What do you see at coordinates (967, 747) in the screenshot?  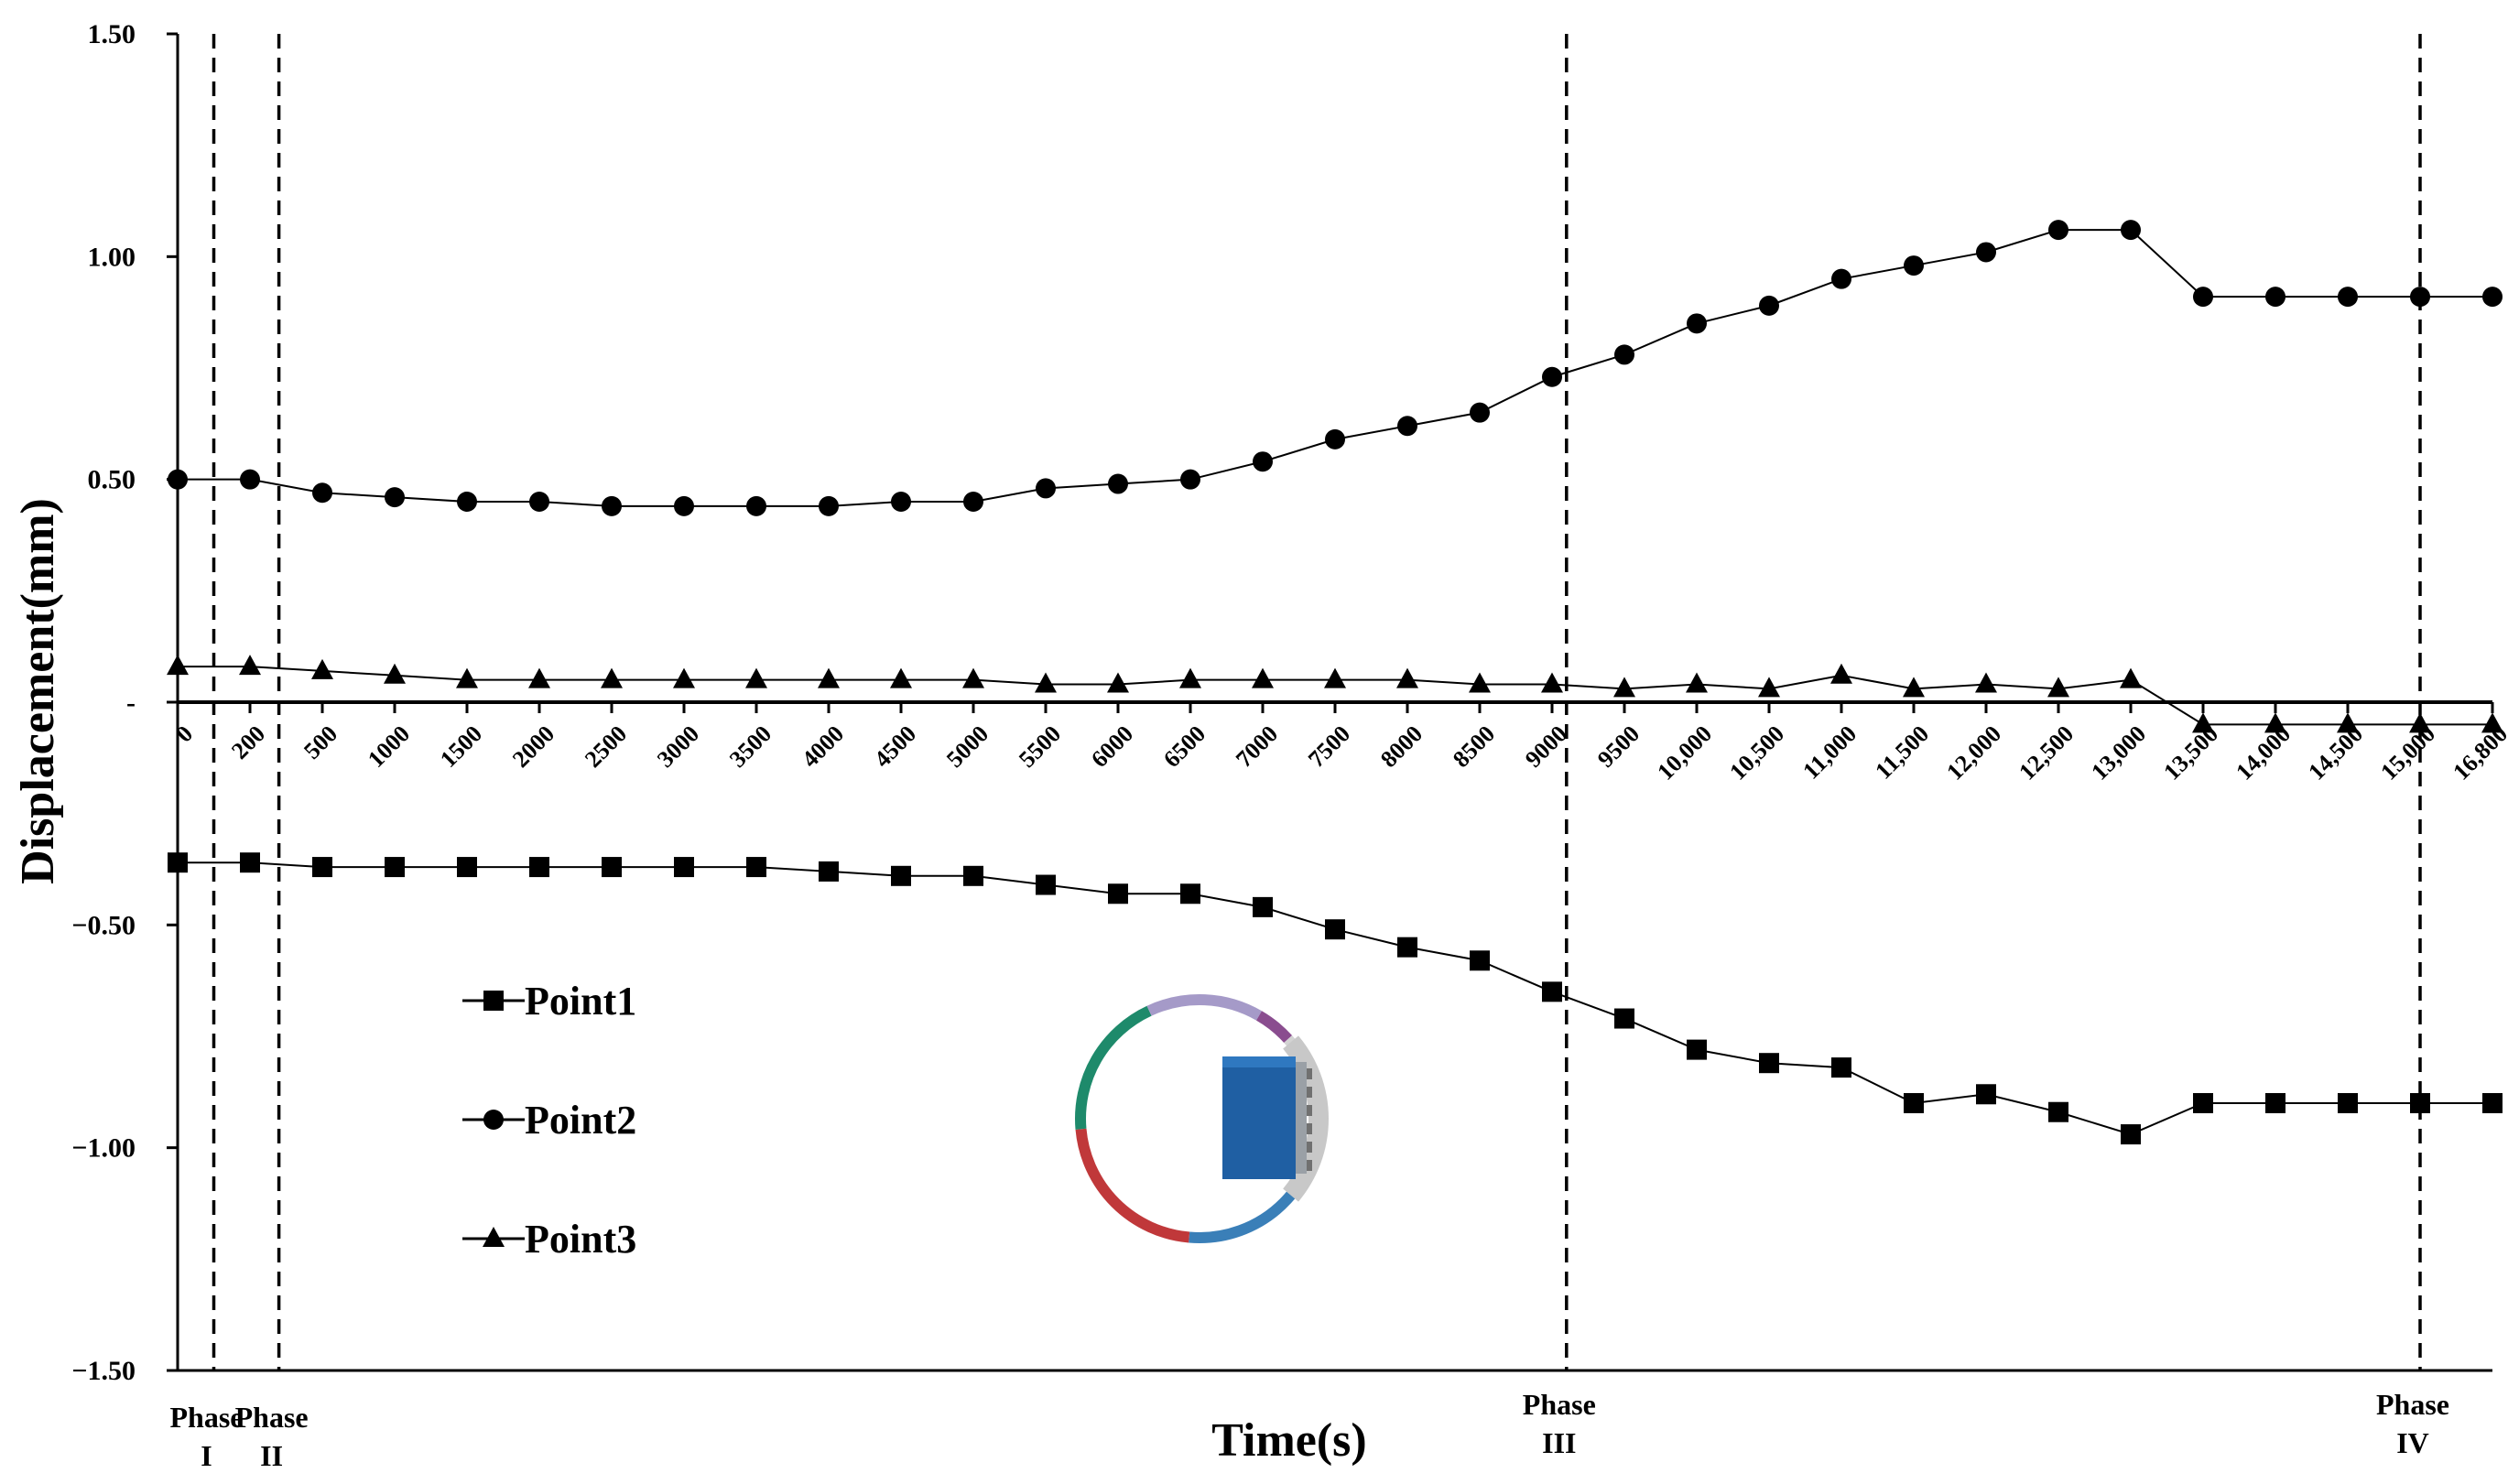 I see `x-tick-label: 5000` at bounding box center [967, 747].